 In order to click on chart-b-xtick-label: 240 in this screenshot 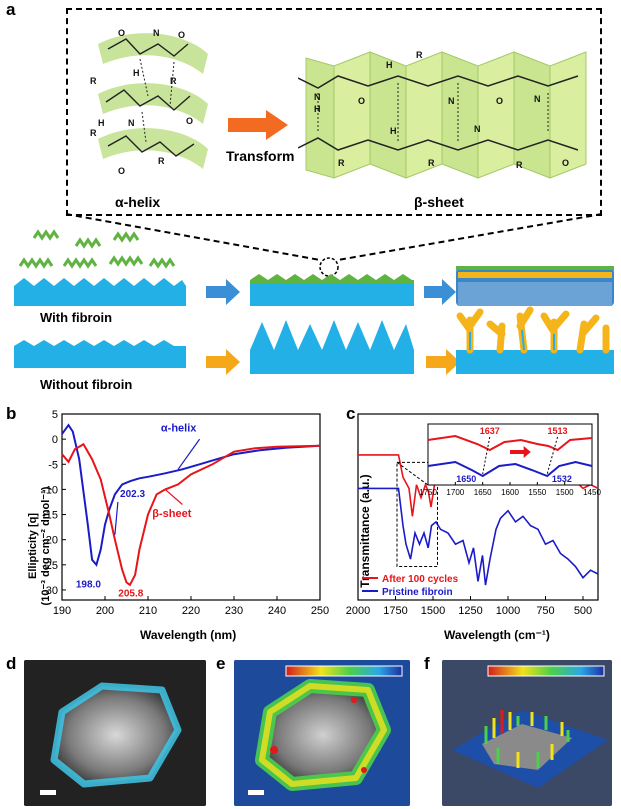, I will do `click(277, 611)`.